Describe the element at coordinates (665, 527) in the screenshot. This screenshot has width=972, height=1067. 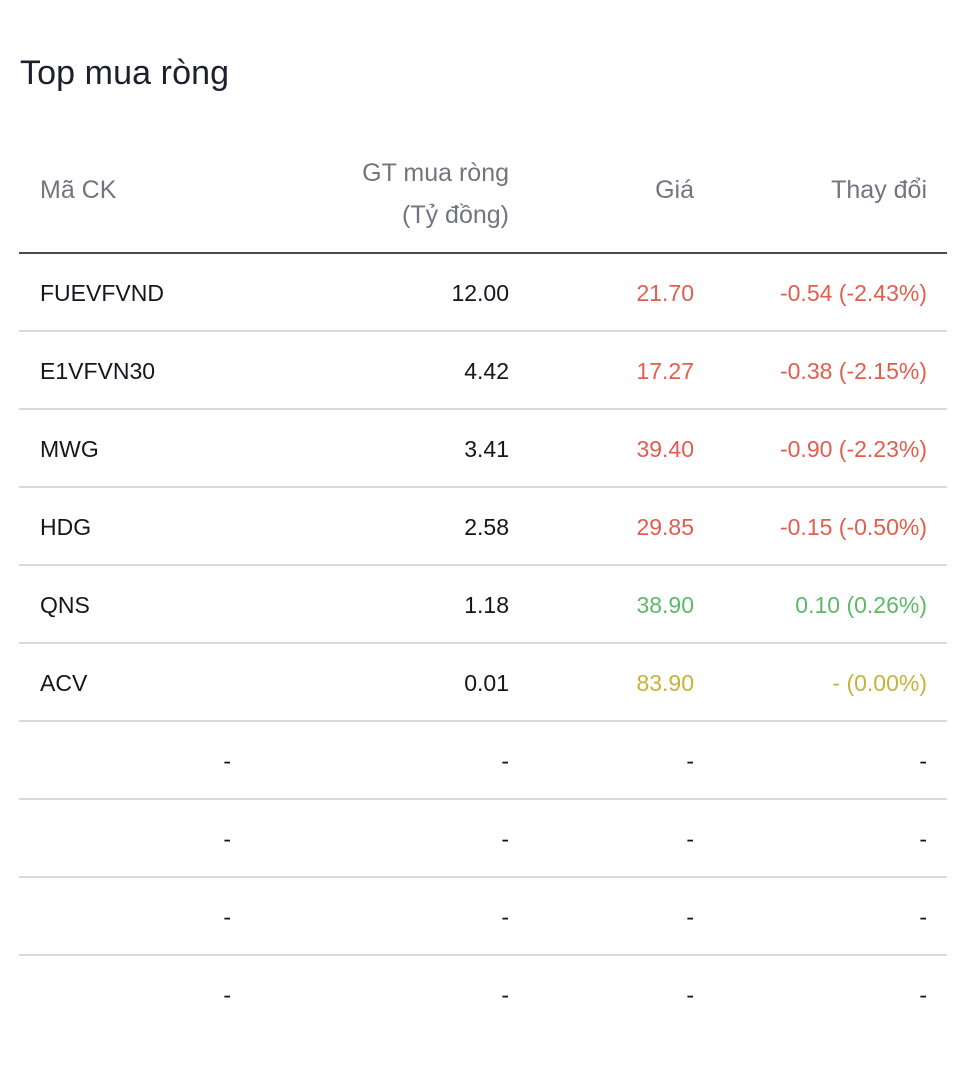
I see `price-value: 29.85` at that location.